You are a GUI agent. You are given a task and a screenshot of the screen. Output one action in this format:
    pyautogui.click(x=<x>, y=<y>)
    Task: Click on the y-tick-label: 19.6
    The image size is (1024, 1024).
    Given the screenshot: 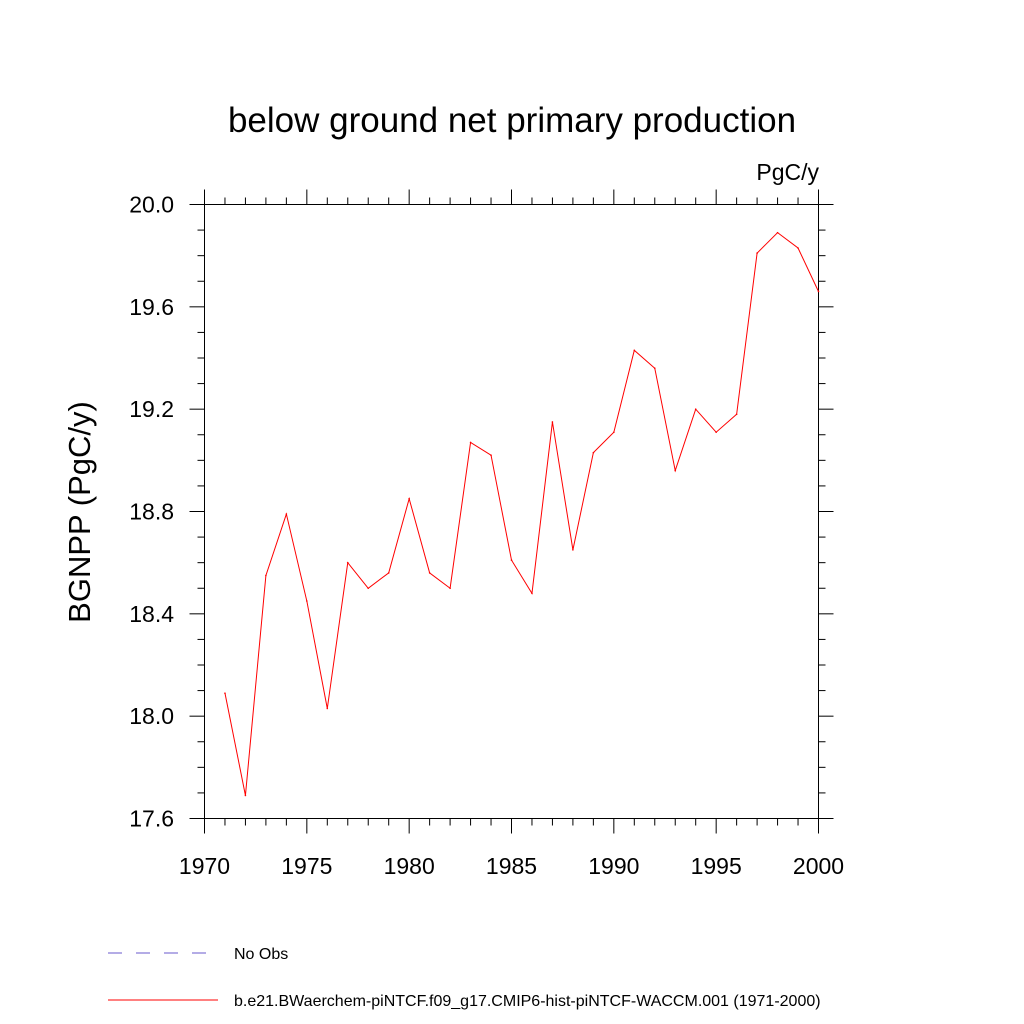 What is the action you would take?
    pyautogui.click(x=151, y=307)
    